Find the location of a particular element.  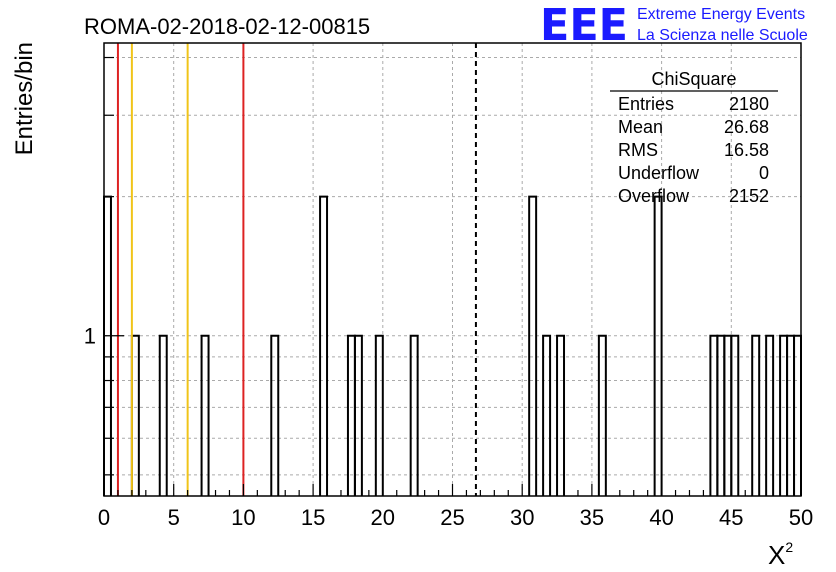

stats-value: 0 is located at coordinates (764, 173).